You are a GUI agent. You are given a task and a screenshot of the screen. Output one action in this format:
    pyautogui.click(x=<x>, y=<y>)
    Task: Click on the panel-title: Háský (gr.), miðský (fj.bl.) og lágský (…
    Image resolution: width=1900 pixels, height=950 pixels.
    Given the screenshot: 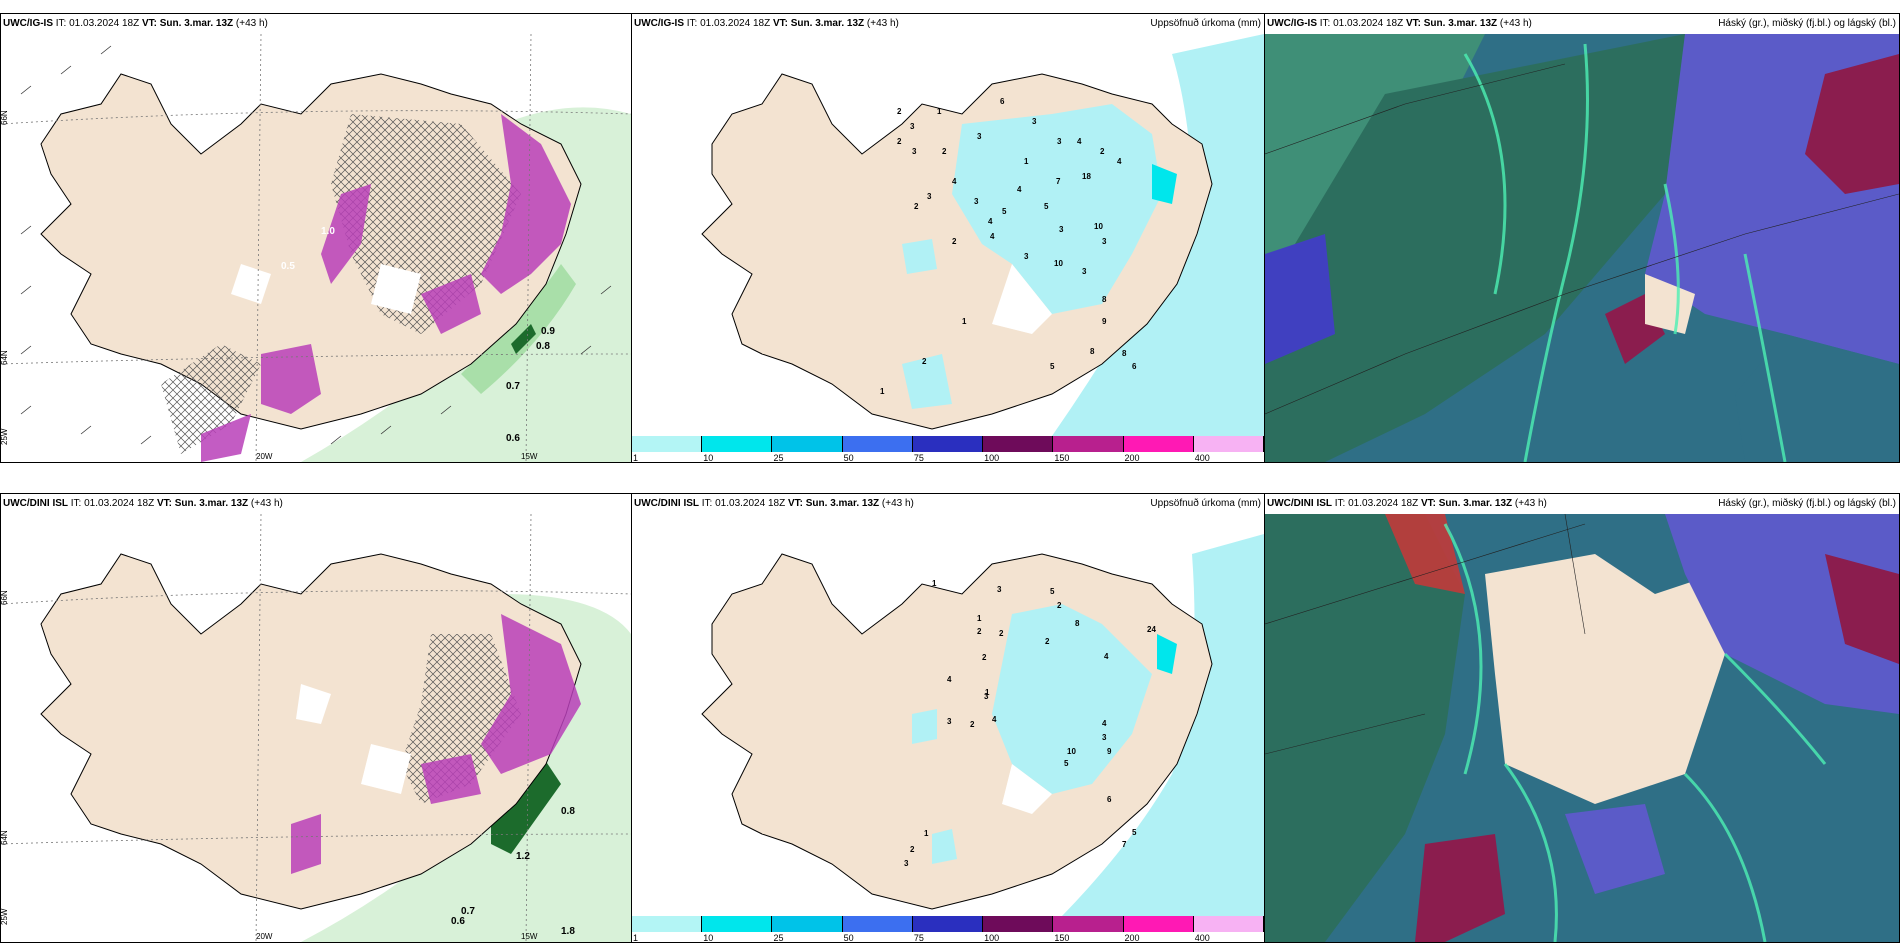 What is the action you would take?
    pyautogui.click(x=1807, y=503)
    